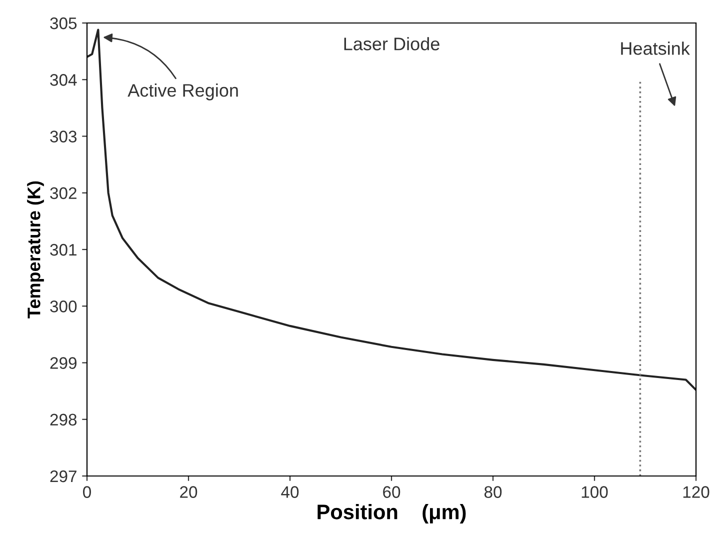  I want to click on x-tick-label: 80, so click(493, 492).